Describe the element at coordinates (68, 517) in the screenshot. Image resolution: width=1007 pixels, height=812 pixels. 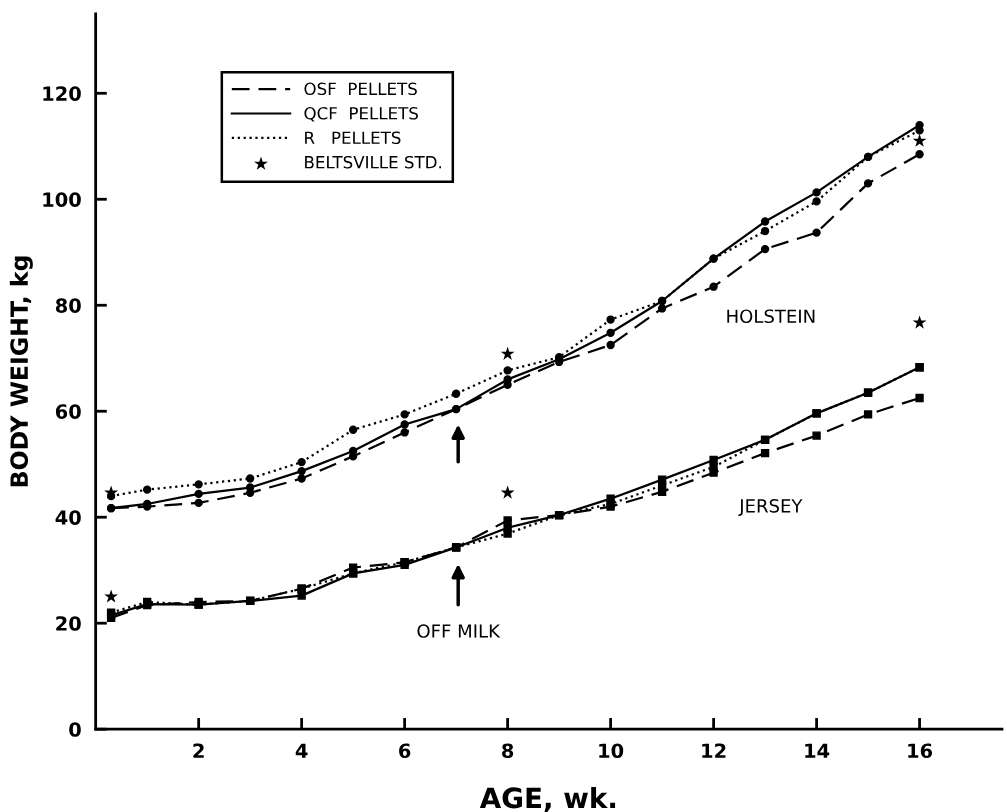
I see `y-tick-label: 40` at that location.